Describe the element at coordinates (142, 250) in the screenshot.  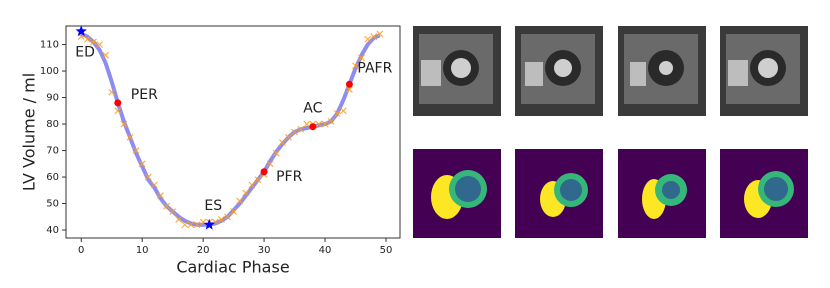
I see `x-tick-label: 10` at that location.